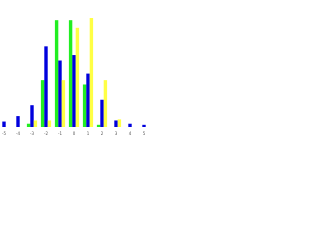 The image size is (320, 240). What do you see at coordinates (18, 133) in the screenshot?
I see `x-tick-label: -4` at bounding box center [18, 133].